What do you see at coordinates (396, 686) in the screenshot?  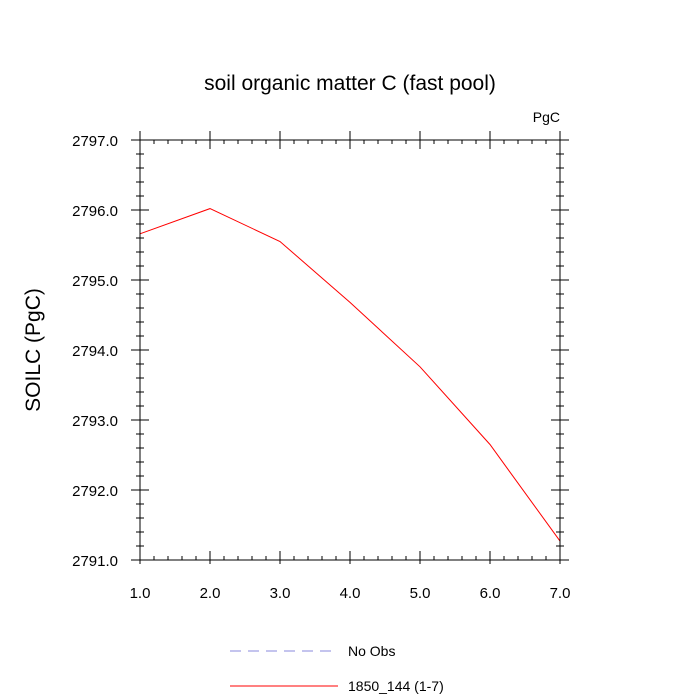 I see `legend-label: 1850_144 (1-7)` at bounding box center [396, 686].